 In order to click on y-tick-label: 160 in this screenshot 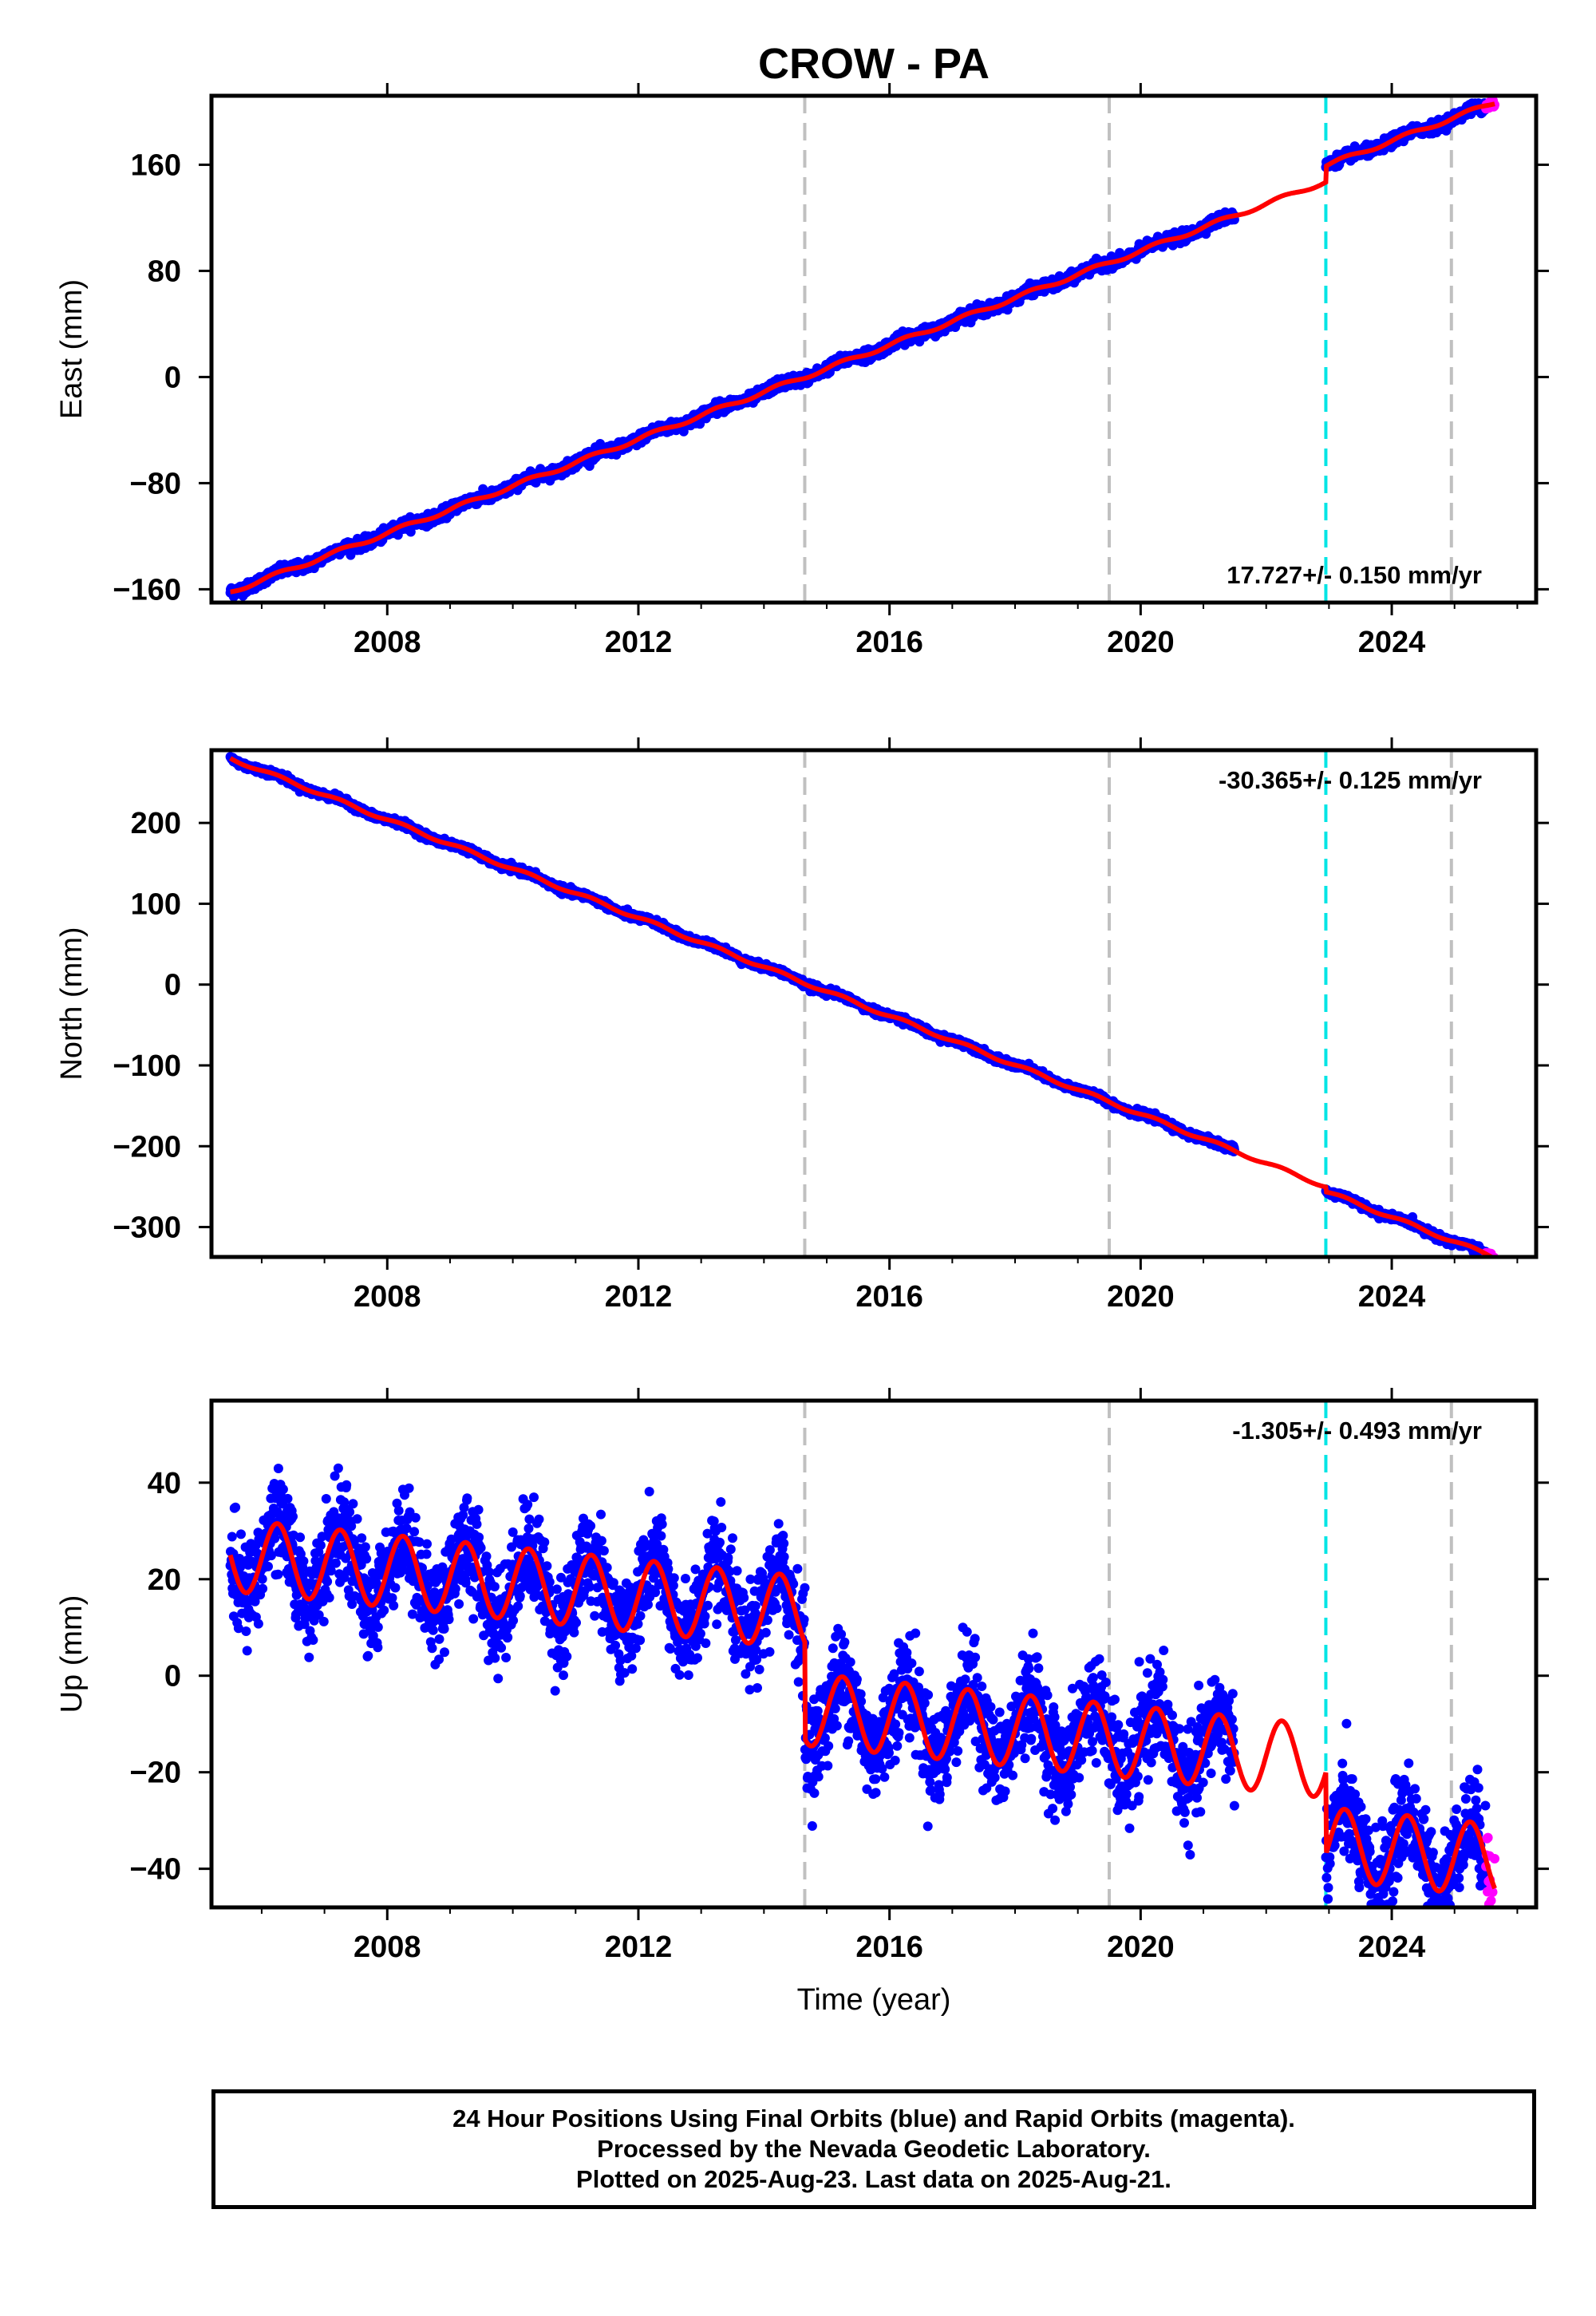, I will do `click(156, 165)`.